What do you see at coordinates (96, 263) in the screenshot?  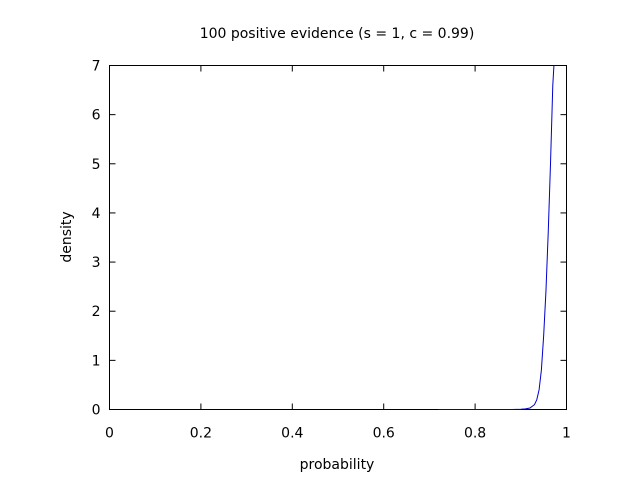 I see `y-tick-label: 3` at bounding box center [96, 263].